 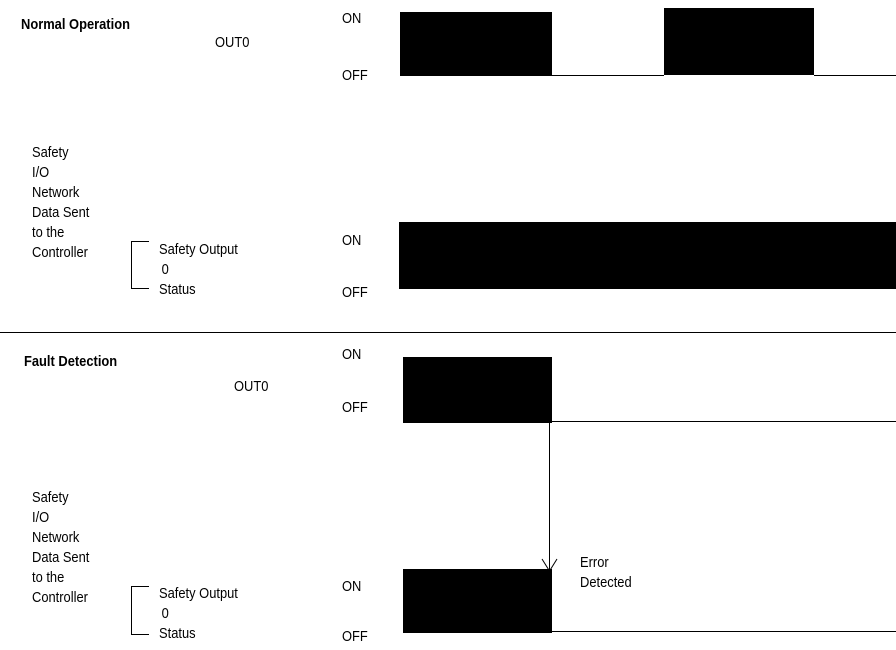 I want to click on status-off-label-fault: OFF, so click(x=355, y=636).